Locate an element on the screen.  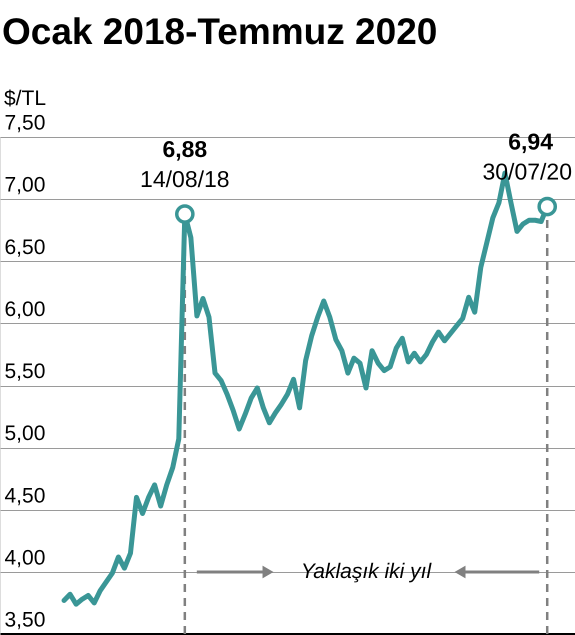
y-tick-label: 5,50 is located at coordinates (25, 371).